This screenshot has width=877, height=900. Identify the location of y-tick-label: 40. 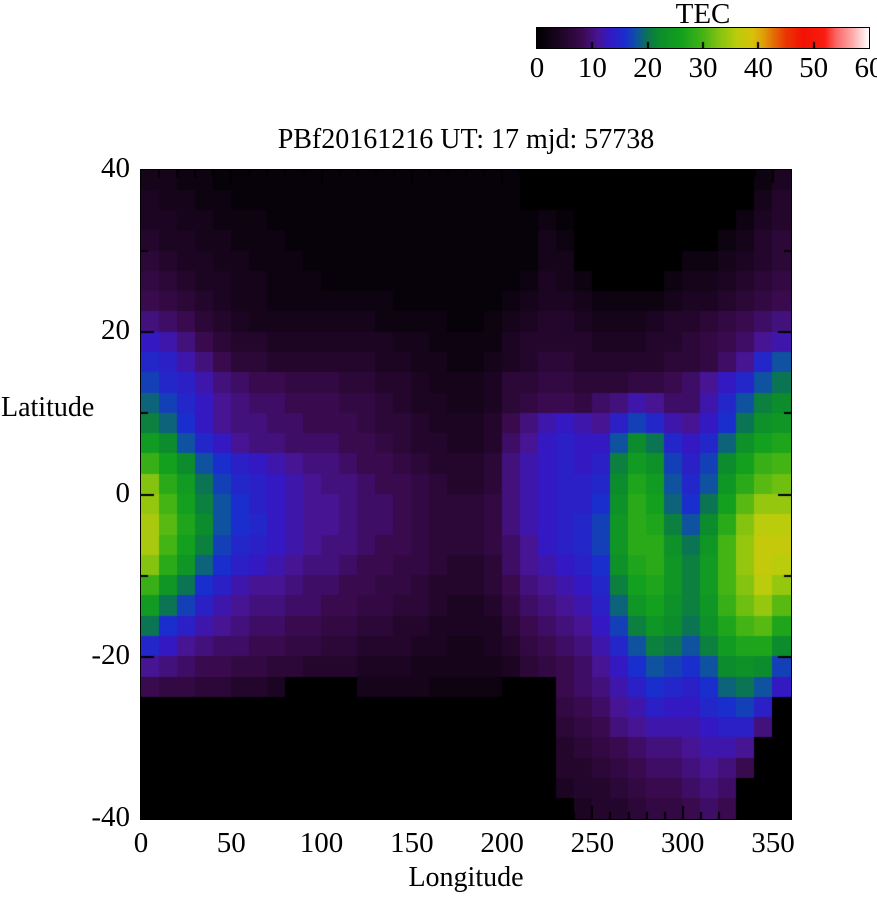
(115, 168).